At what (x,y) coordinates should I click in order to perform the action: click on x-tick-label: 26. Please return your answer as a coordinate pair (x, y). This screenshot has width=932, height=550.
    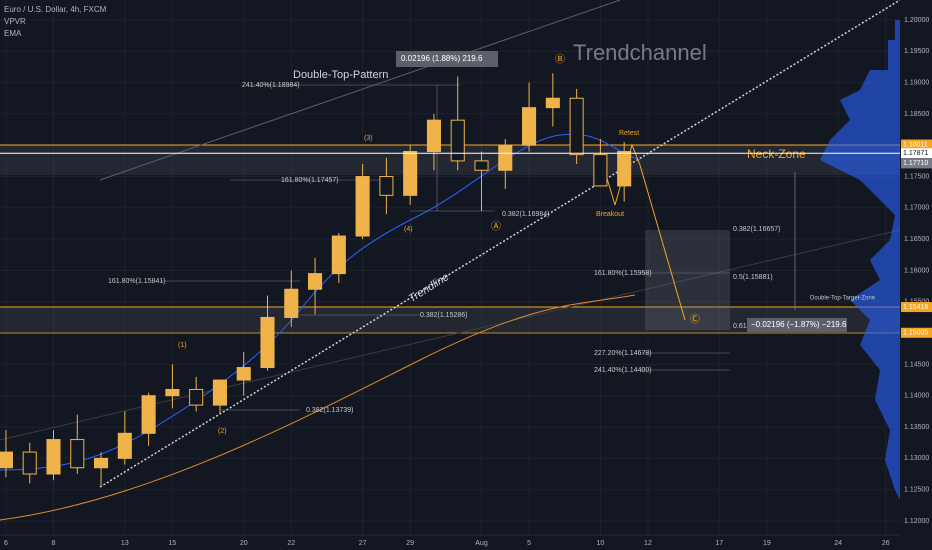
    Looking at the image, I should click on (886, 543).